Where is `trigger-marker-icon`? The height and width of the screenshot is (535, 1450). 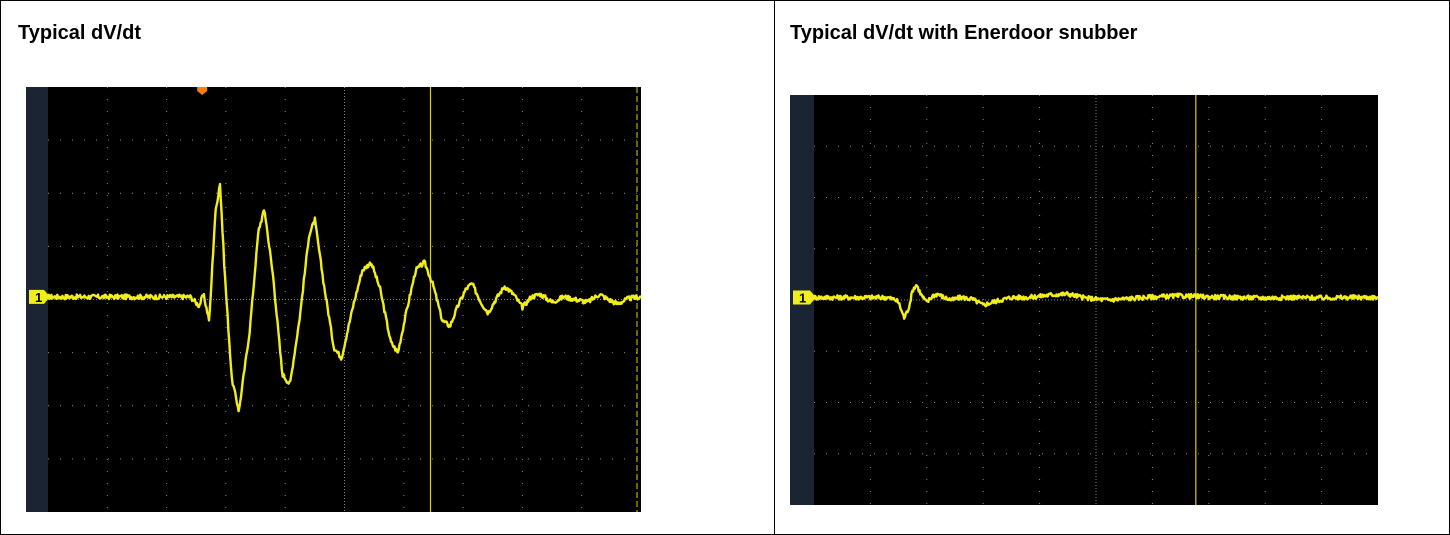
trigger-marker-icon is located at coordinates (202, 91).